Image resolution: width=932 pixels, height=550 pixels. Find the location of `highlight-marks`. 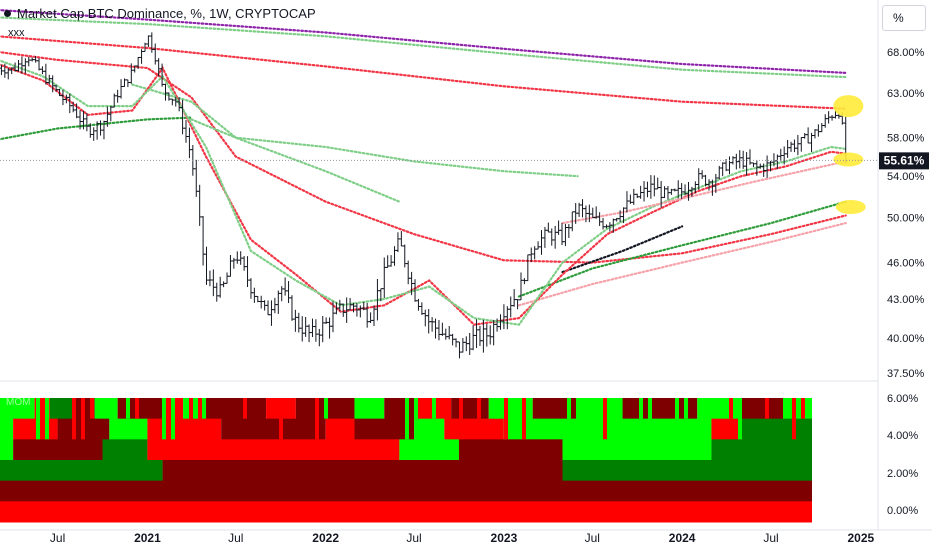

highlight-marks is located at coordinates (849, 155).